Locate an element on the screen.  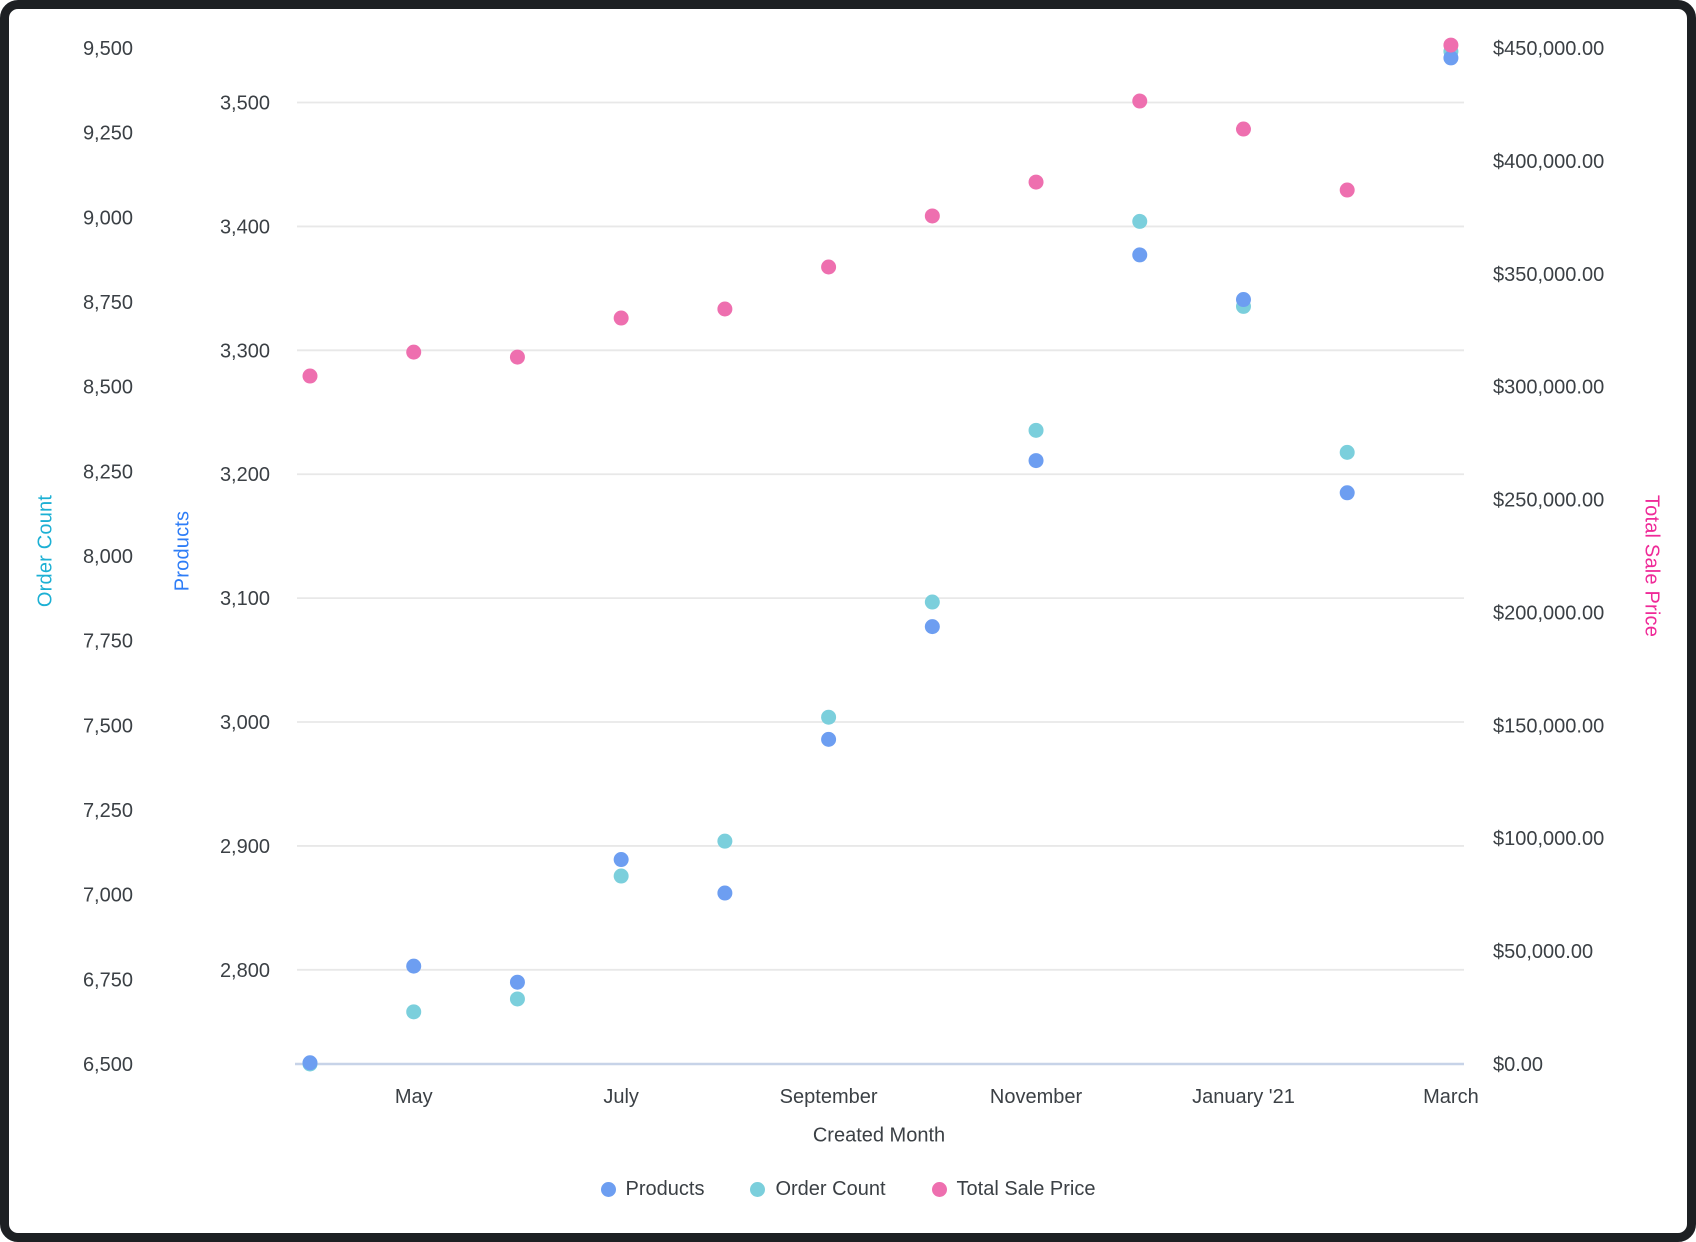
y-tick-label-total-sale-price: $0.00 is located at coordinates (1518, 1065).